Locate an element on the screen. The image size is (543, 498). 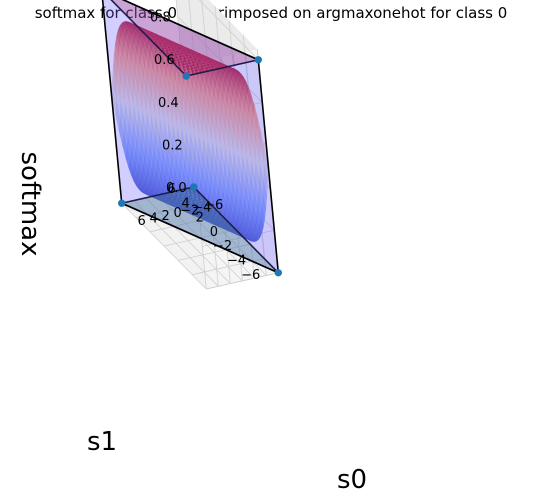
x-axis-label: s0 is located at coordinates (352, 480).